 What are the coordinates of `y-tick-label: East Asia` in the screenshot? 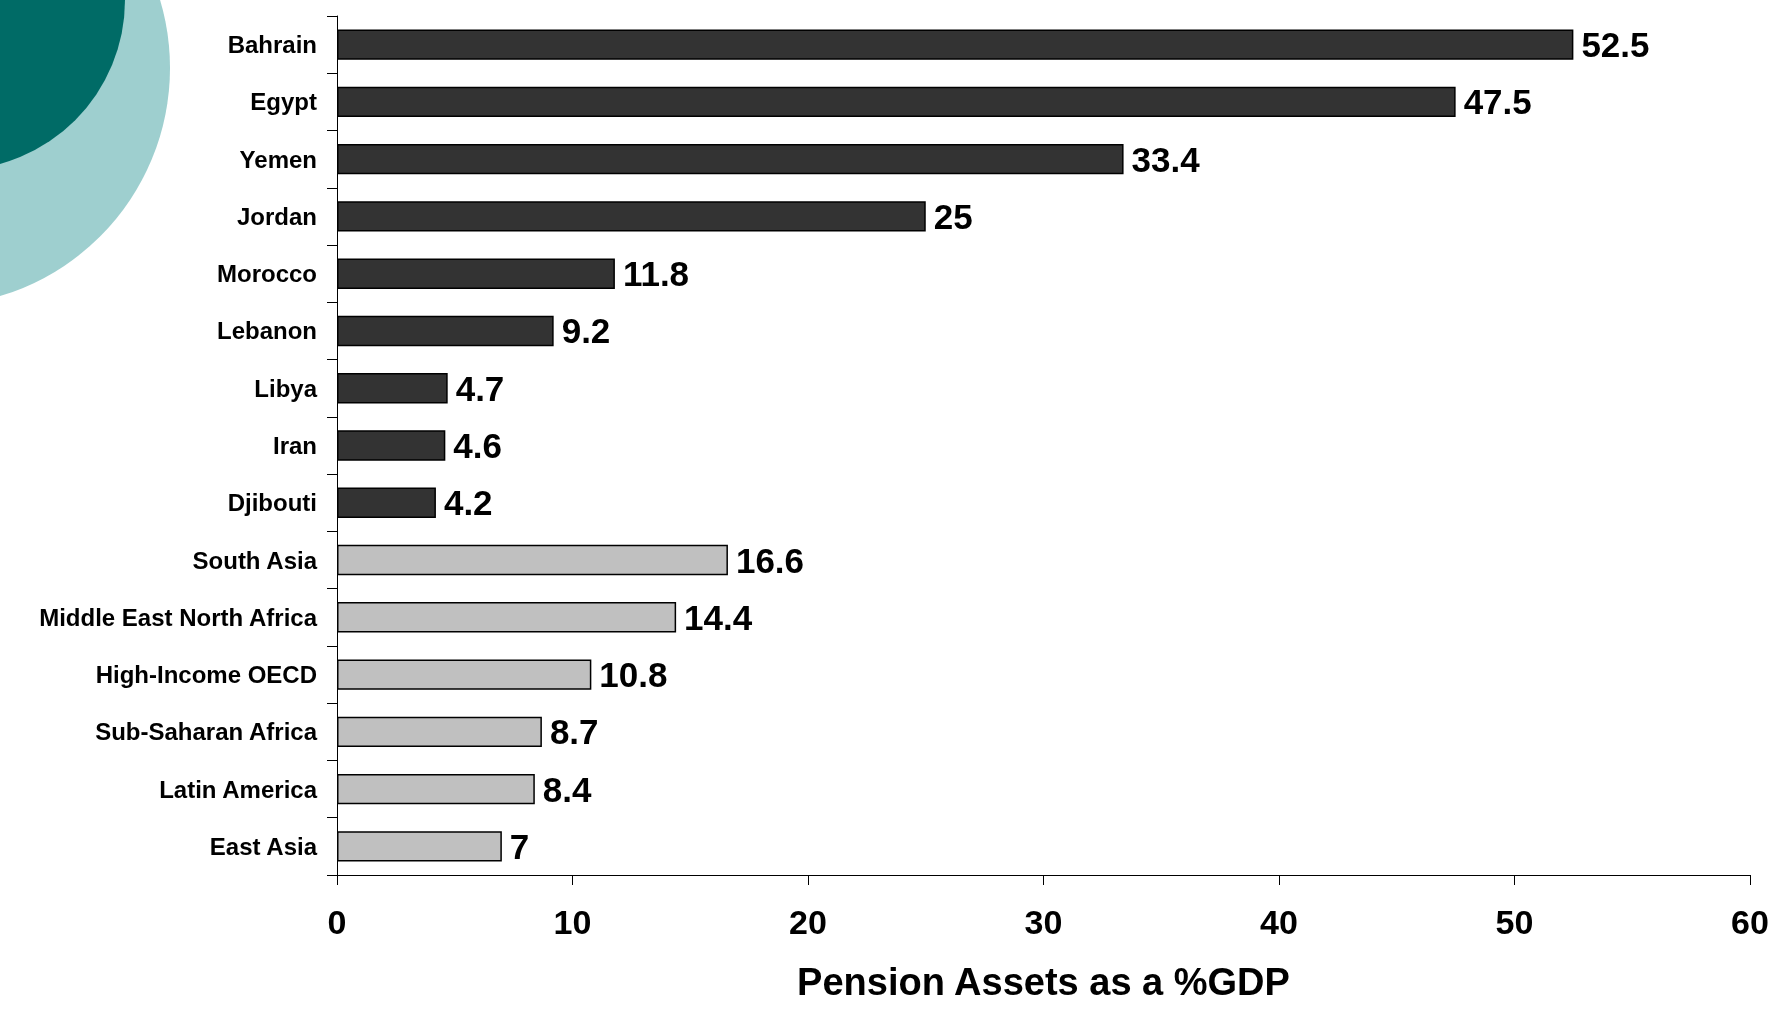 It's located at (263, 846).